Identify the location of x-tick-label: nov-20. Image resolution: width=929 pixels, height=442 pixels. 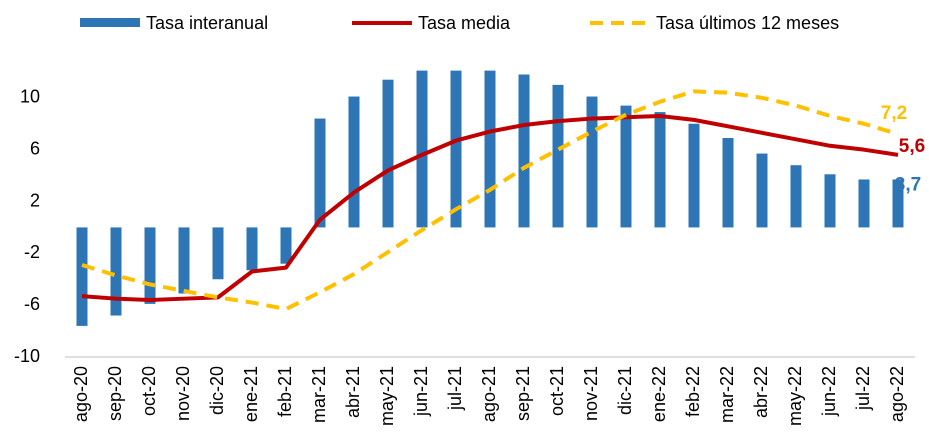
(183, 393).